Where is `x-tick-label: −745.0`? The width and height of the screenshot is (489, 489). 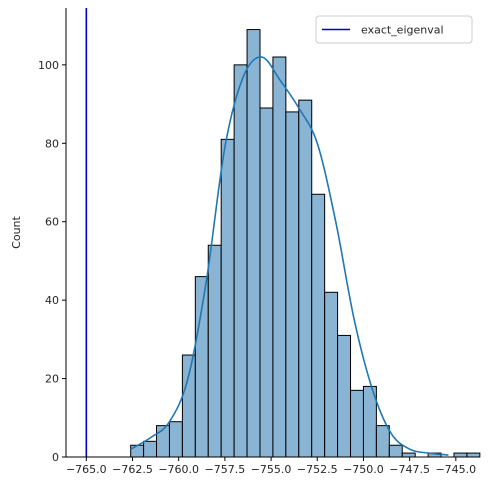 x-tick-label: −745.0 is located at coordinates (455, 469).